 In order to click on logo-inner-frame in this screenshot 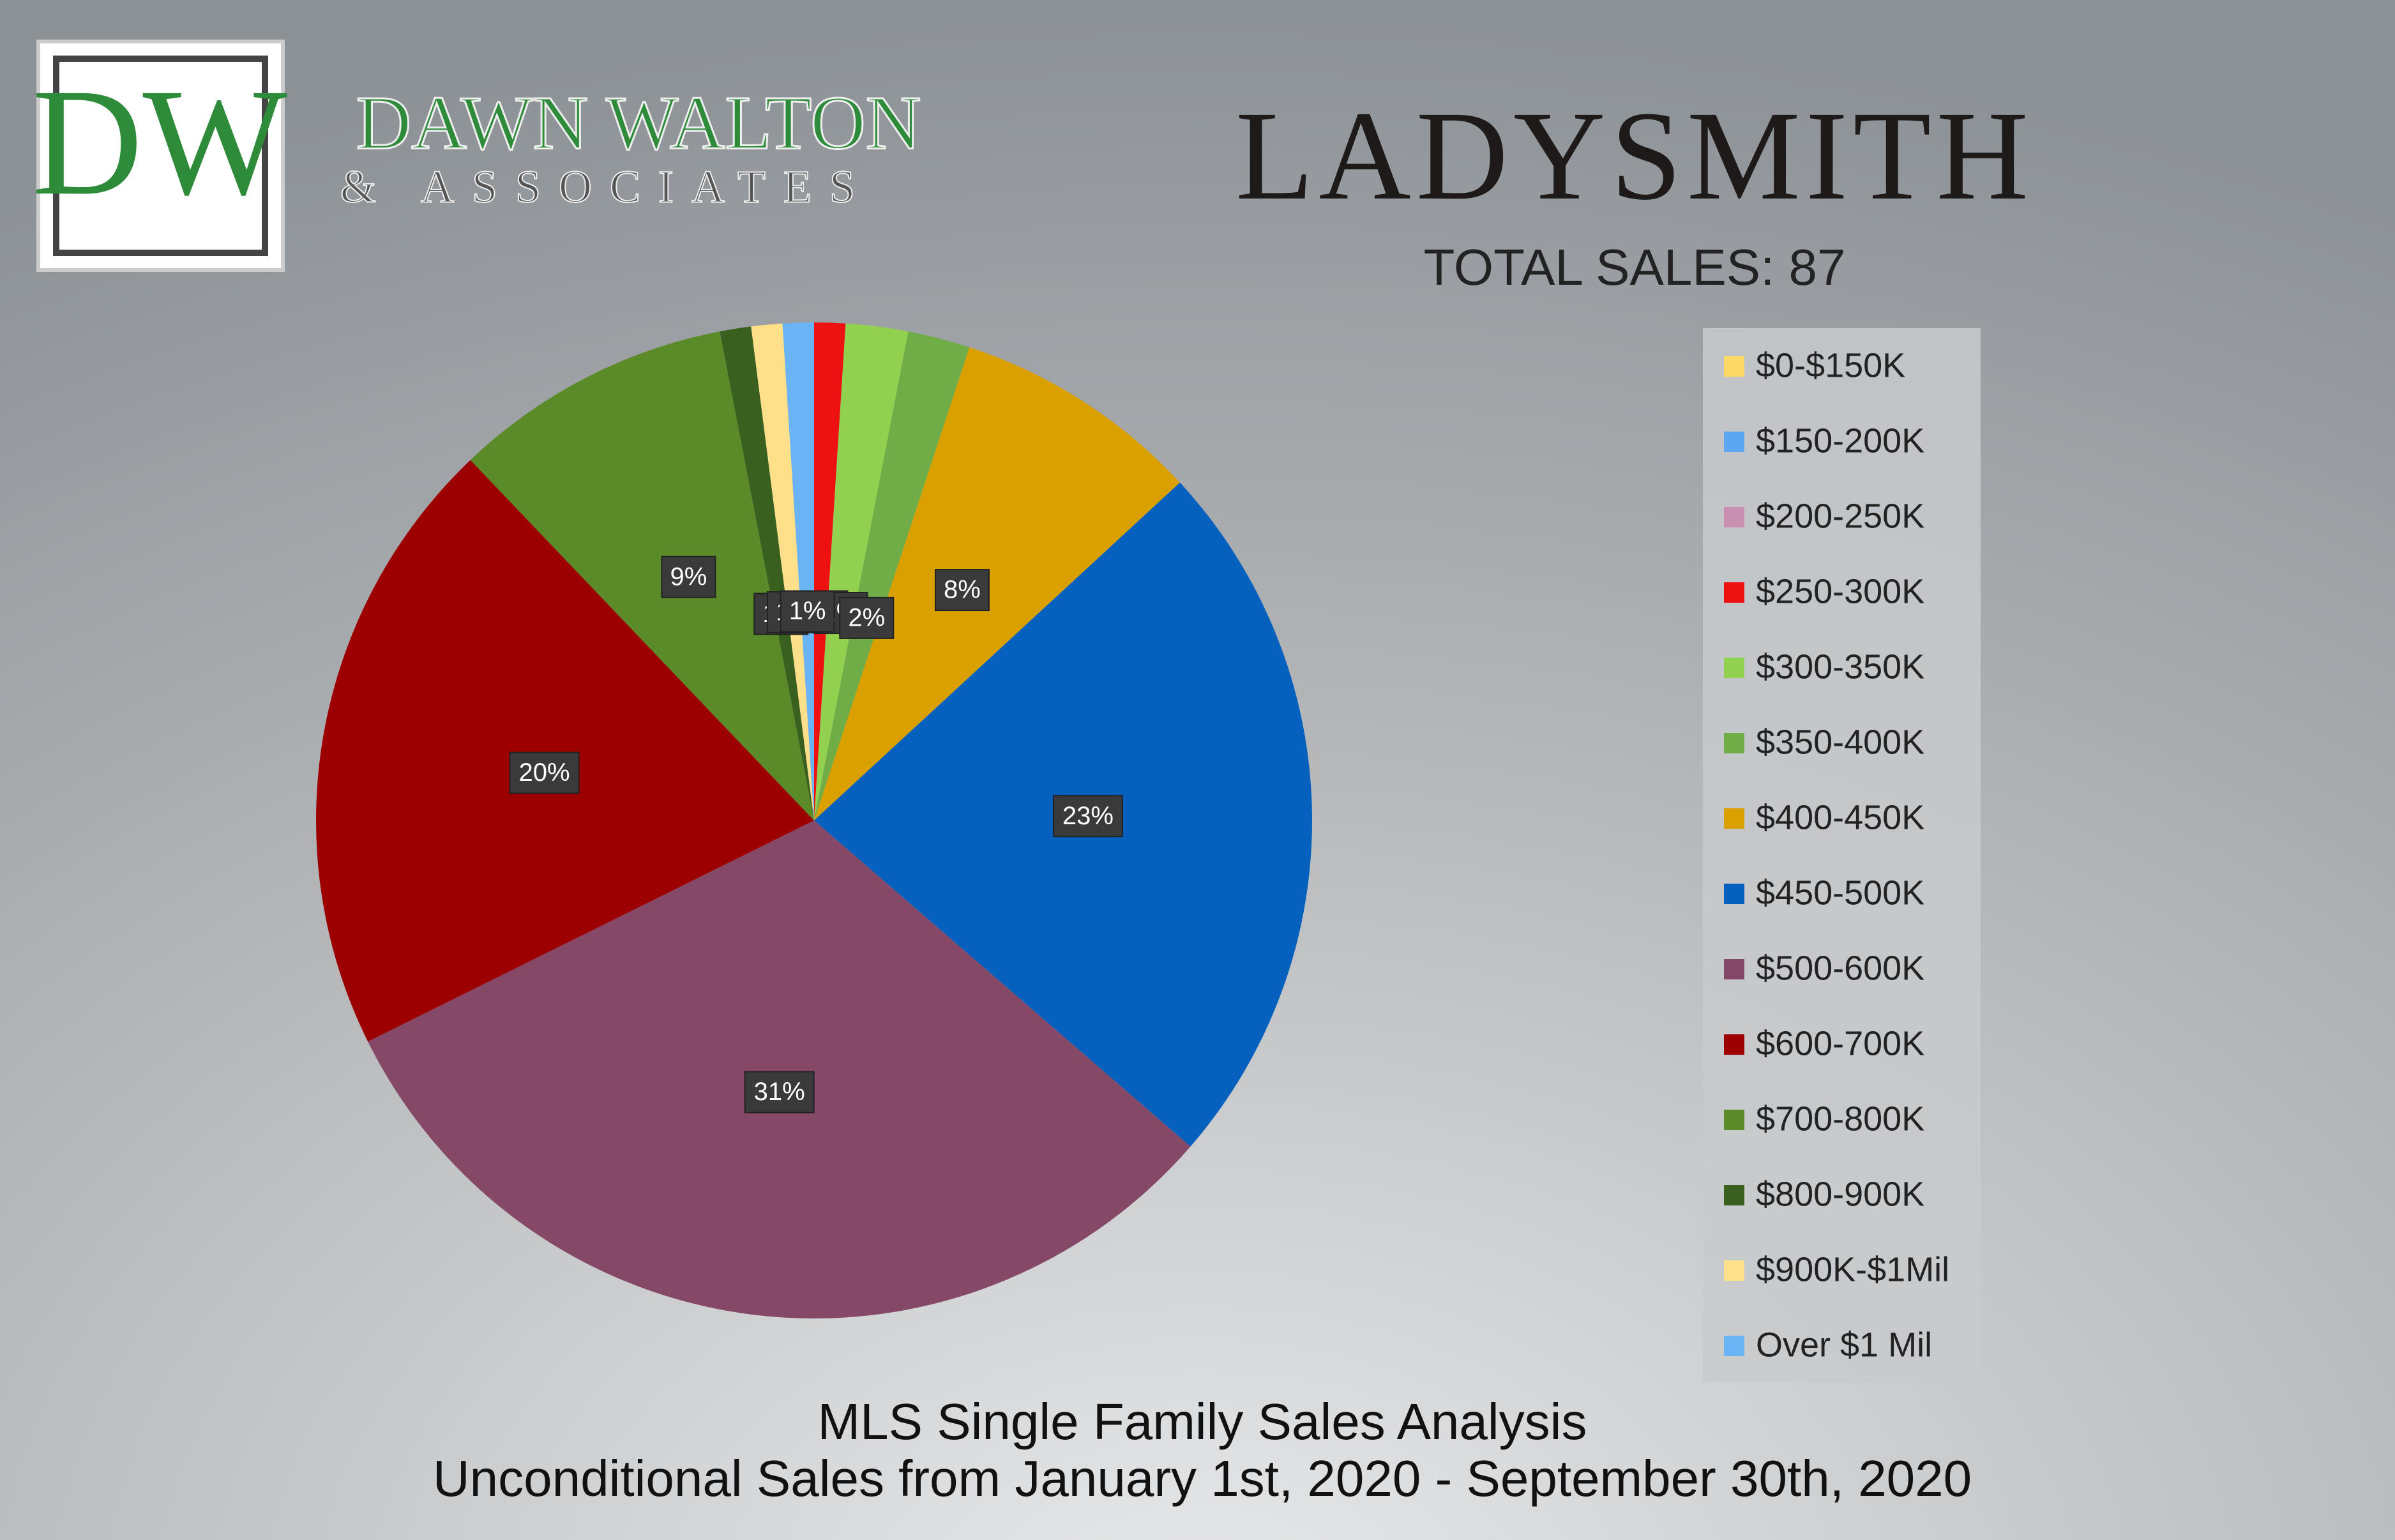, I will do `click(160, 156)`.